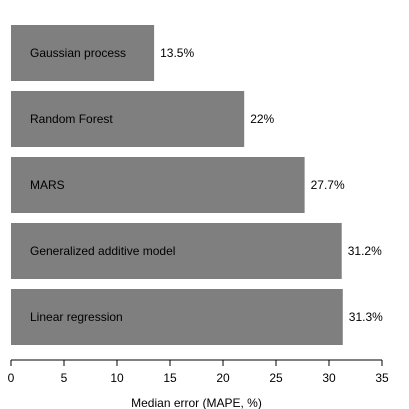 The width and height of the screenshot is (409, 409). I want to click on bar-value-label: 27.7%, so click(328, 185).